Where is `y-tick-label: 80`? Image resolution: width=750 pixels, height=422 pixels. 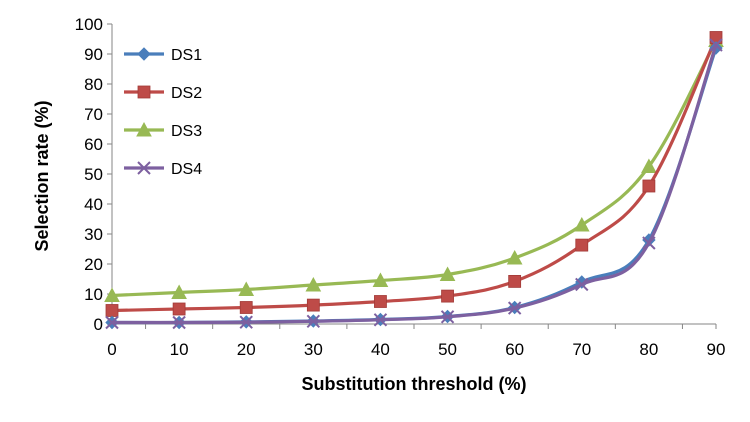
y-tick-label: 80 is located at coordinates (93, 84).